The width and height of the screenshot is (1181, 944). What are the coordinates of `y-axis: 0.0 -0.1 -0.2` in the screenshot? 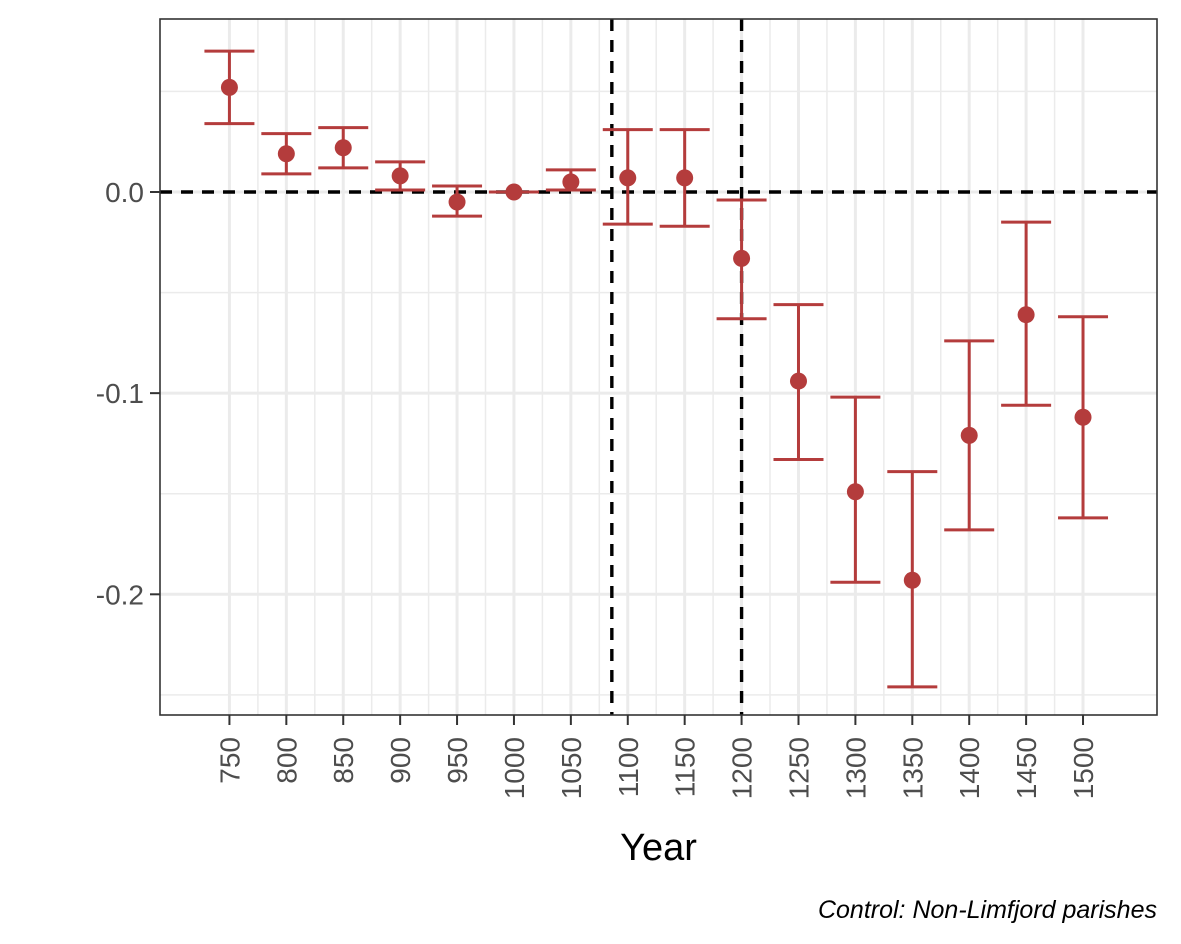 It's located at (128, 393).